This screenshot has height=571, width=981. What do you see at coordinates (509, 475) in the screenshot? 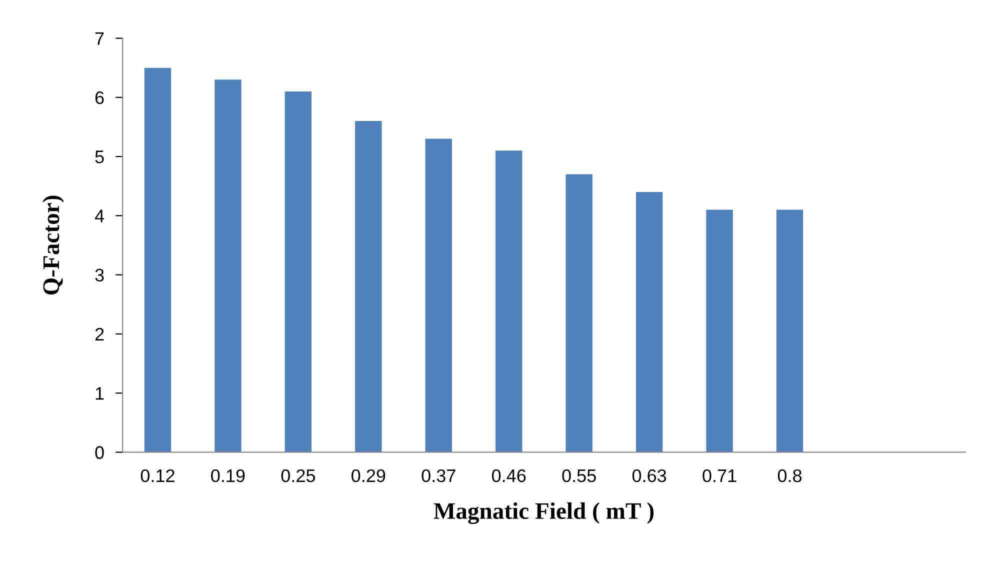
I see `x-tick-label: 0.46` at bounding box center [509, 475].